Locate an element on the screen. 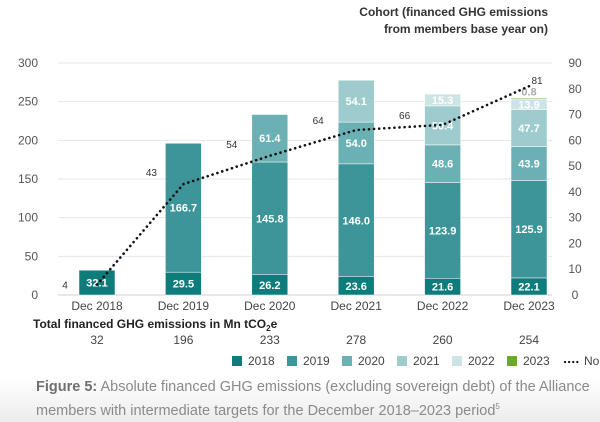  data-label: 48.6 is located at coordinates (442, 165).